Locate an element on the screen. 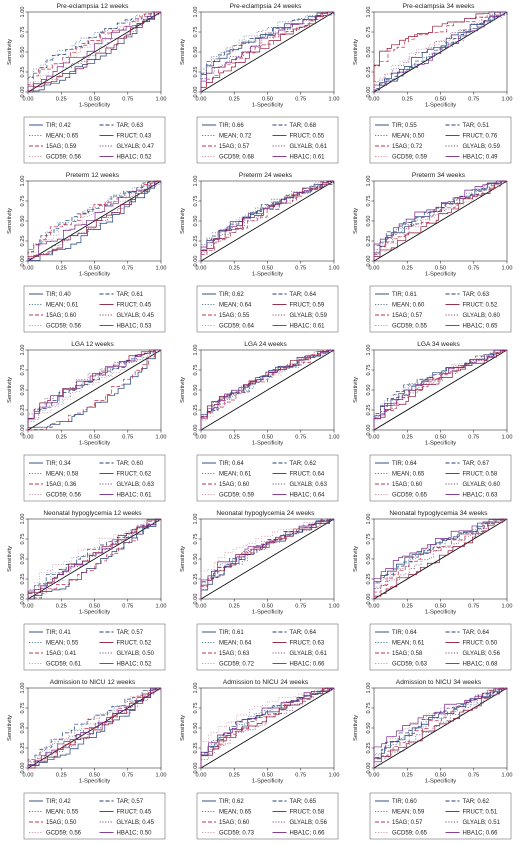  legend-entry: TIR; 0.42 is located at coordinates (58, 802).